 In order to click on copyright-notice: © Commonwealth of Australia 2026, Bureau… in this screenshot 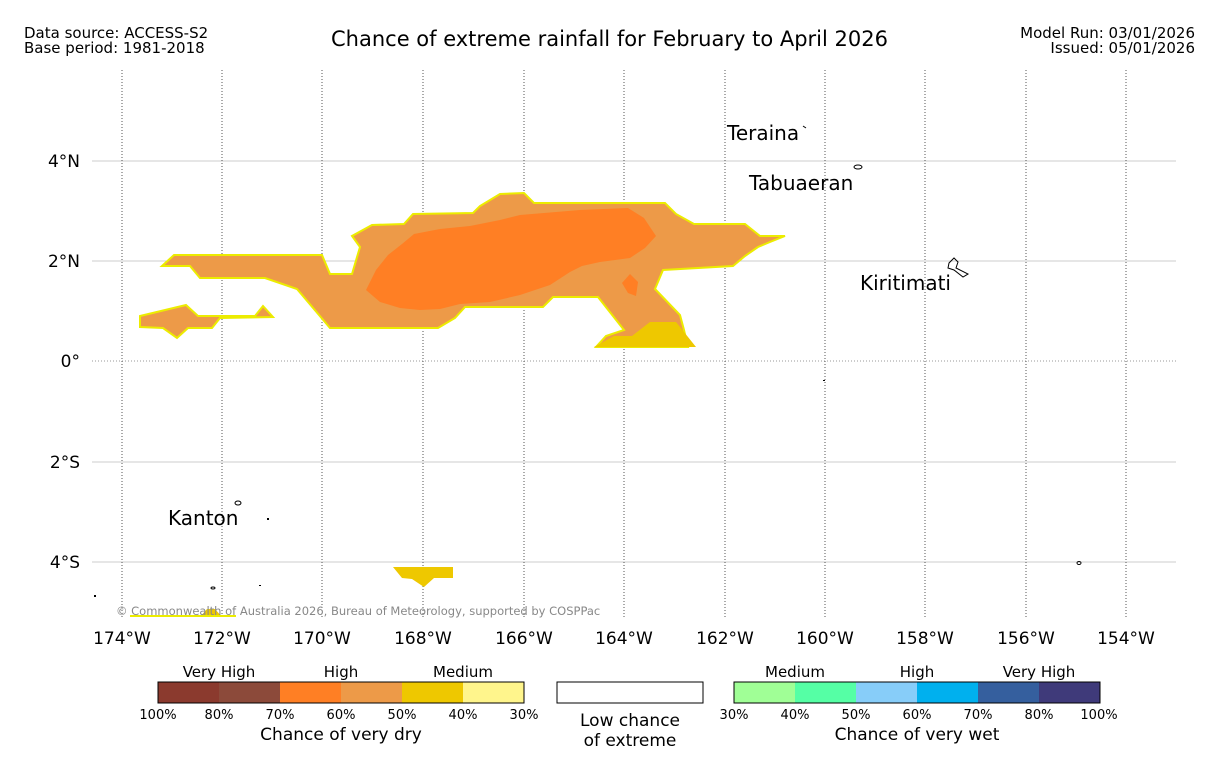, I will do `click(358, 611)`.